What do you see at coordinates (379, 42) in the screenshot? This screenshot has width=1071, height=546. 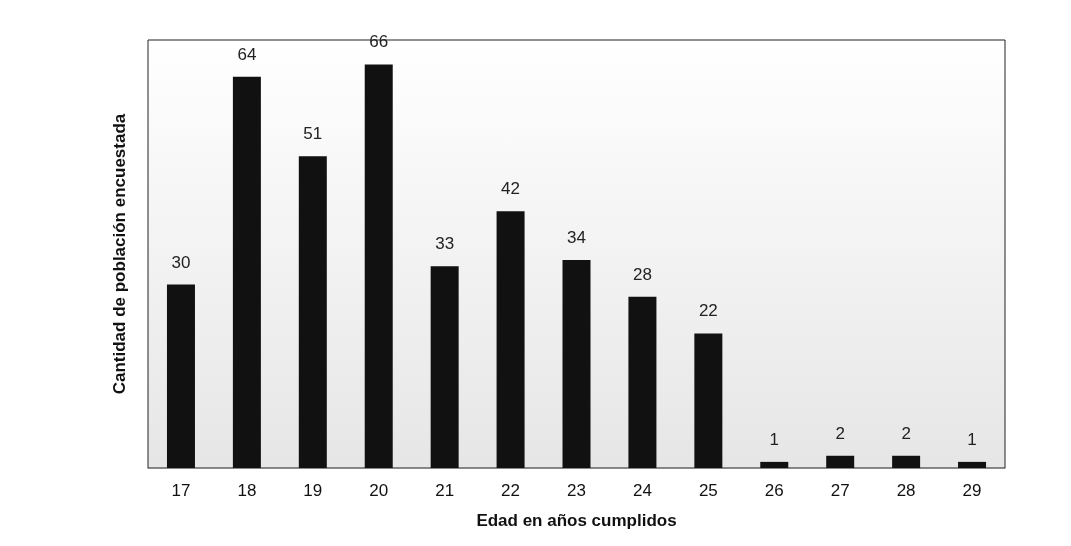 I see `data-label: 66` at bounding box center [379, 42].